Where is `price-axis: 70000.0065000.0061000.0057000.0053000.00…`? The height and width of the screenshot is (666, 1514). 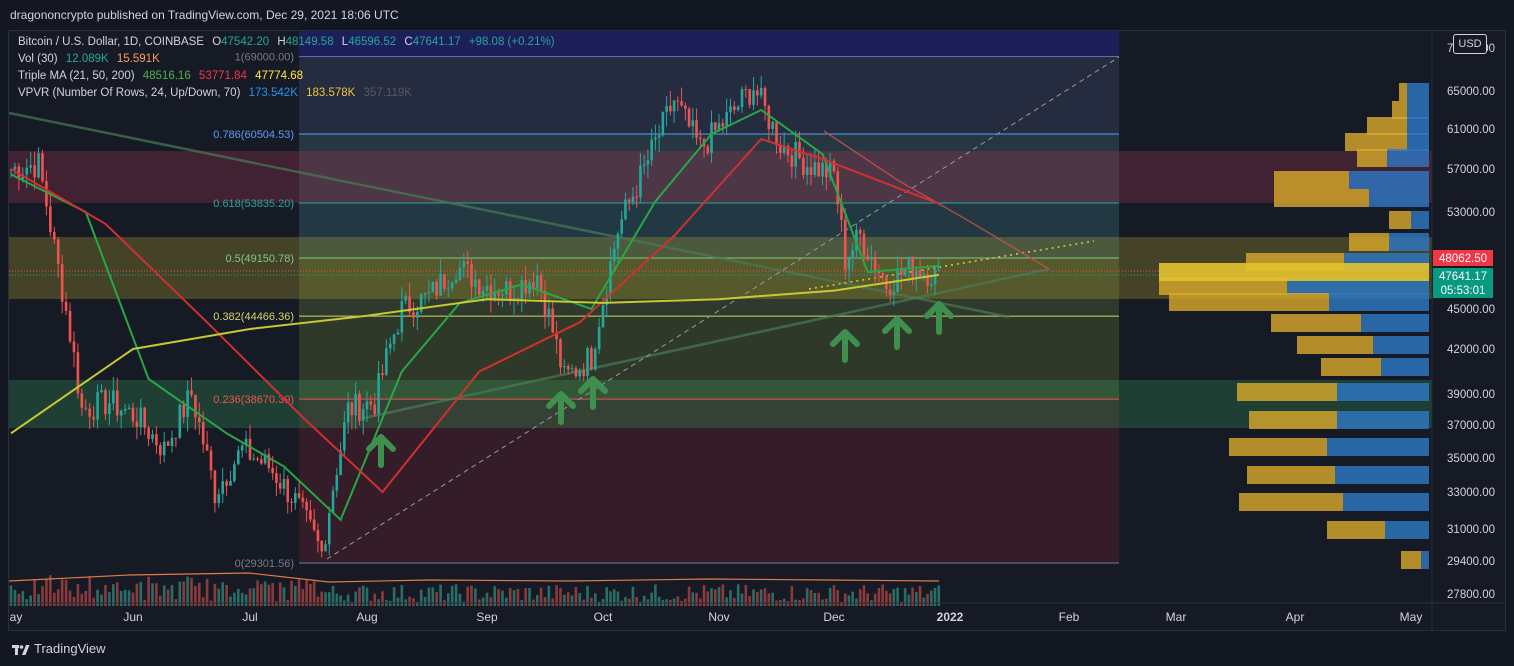
price-axis: 70000.0065000.0061000.0057000.0053000.00… is located at coordinates (1468, 330).